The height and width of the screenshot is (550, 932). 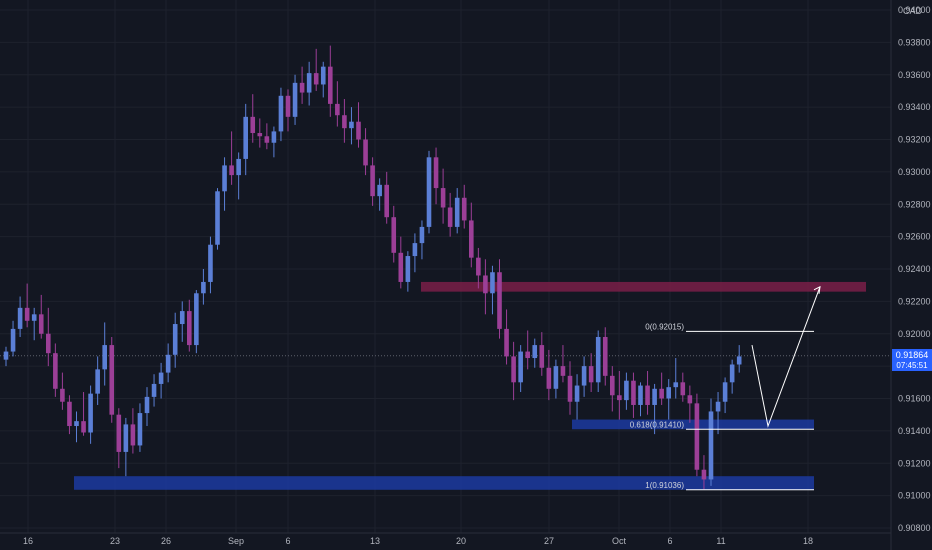 I want to click on fib-level-label: 0(0.92015), so click(x=664, y=326).